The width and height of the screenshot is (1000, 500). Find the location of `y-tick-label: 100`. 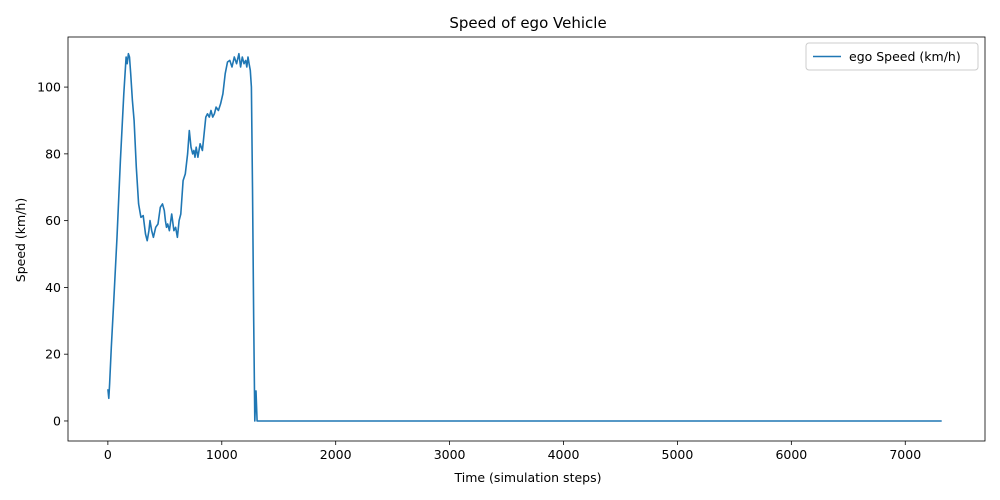

y-tick-label: 100 is located at coordinates (49, 87).